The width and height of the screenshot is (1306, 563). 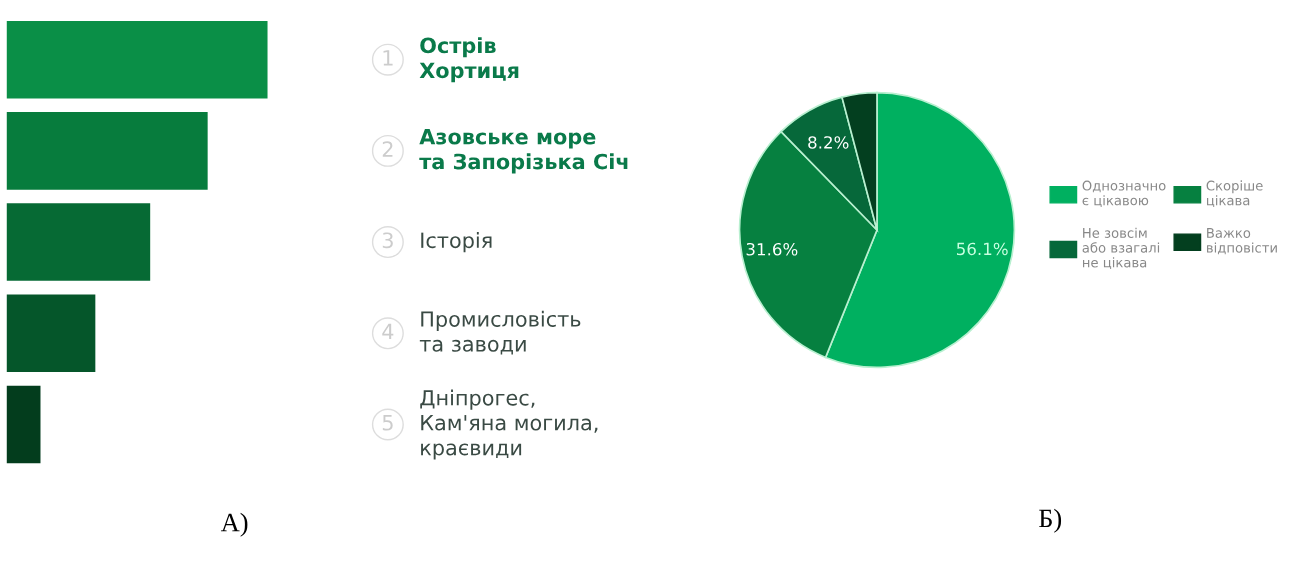 What do you see at coordinates (509, 424) in the screenshot?
I see `y-tick-label: Дніпрогес, Кам'яна могила, краєвиди` at bounding box center [509, 424].